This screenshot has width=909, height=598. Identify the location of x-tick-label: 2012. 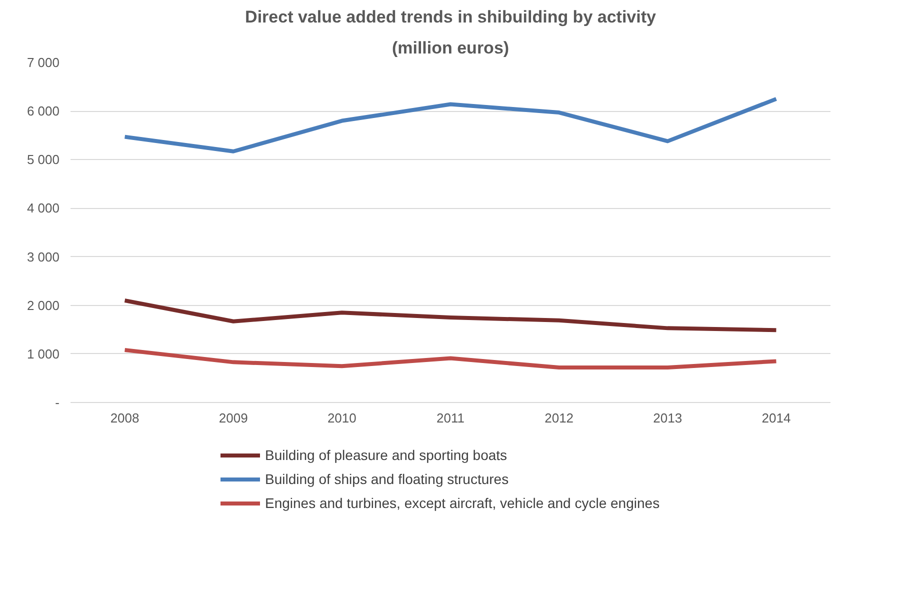
(559, 418).